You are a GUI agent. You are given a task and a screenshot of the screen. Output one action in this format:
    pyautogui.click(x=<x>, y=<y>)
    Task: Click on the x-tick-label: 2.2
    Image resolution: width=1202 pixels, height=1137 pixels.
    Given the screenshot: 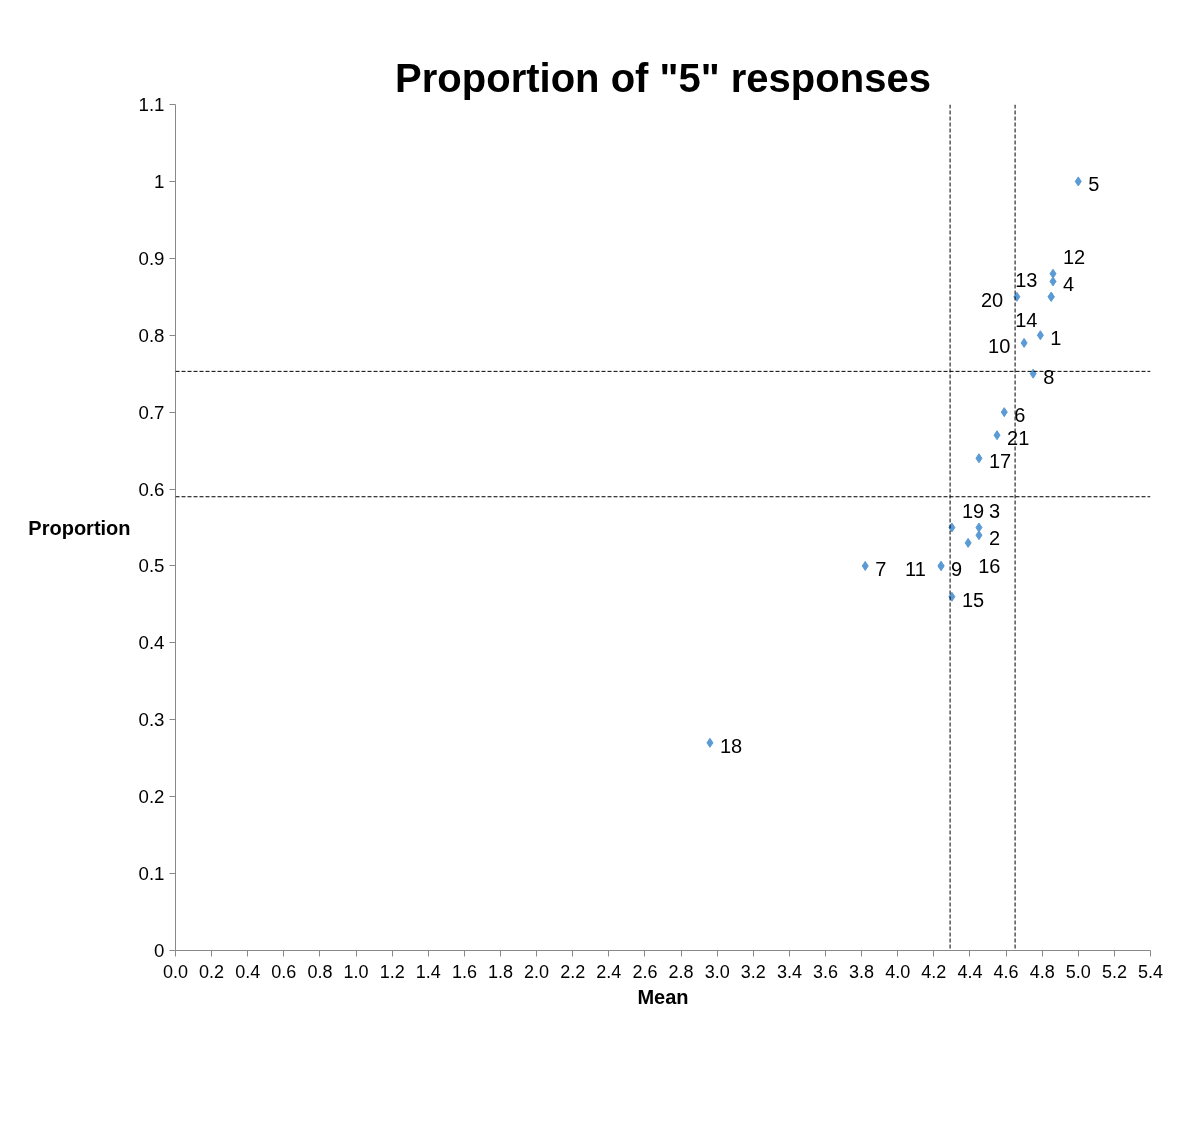 What is the action you would take?
    pyautogui.click(x=573, y=971)
    